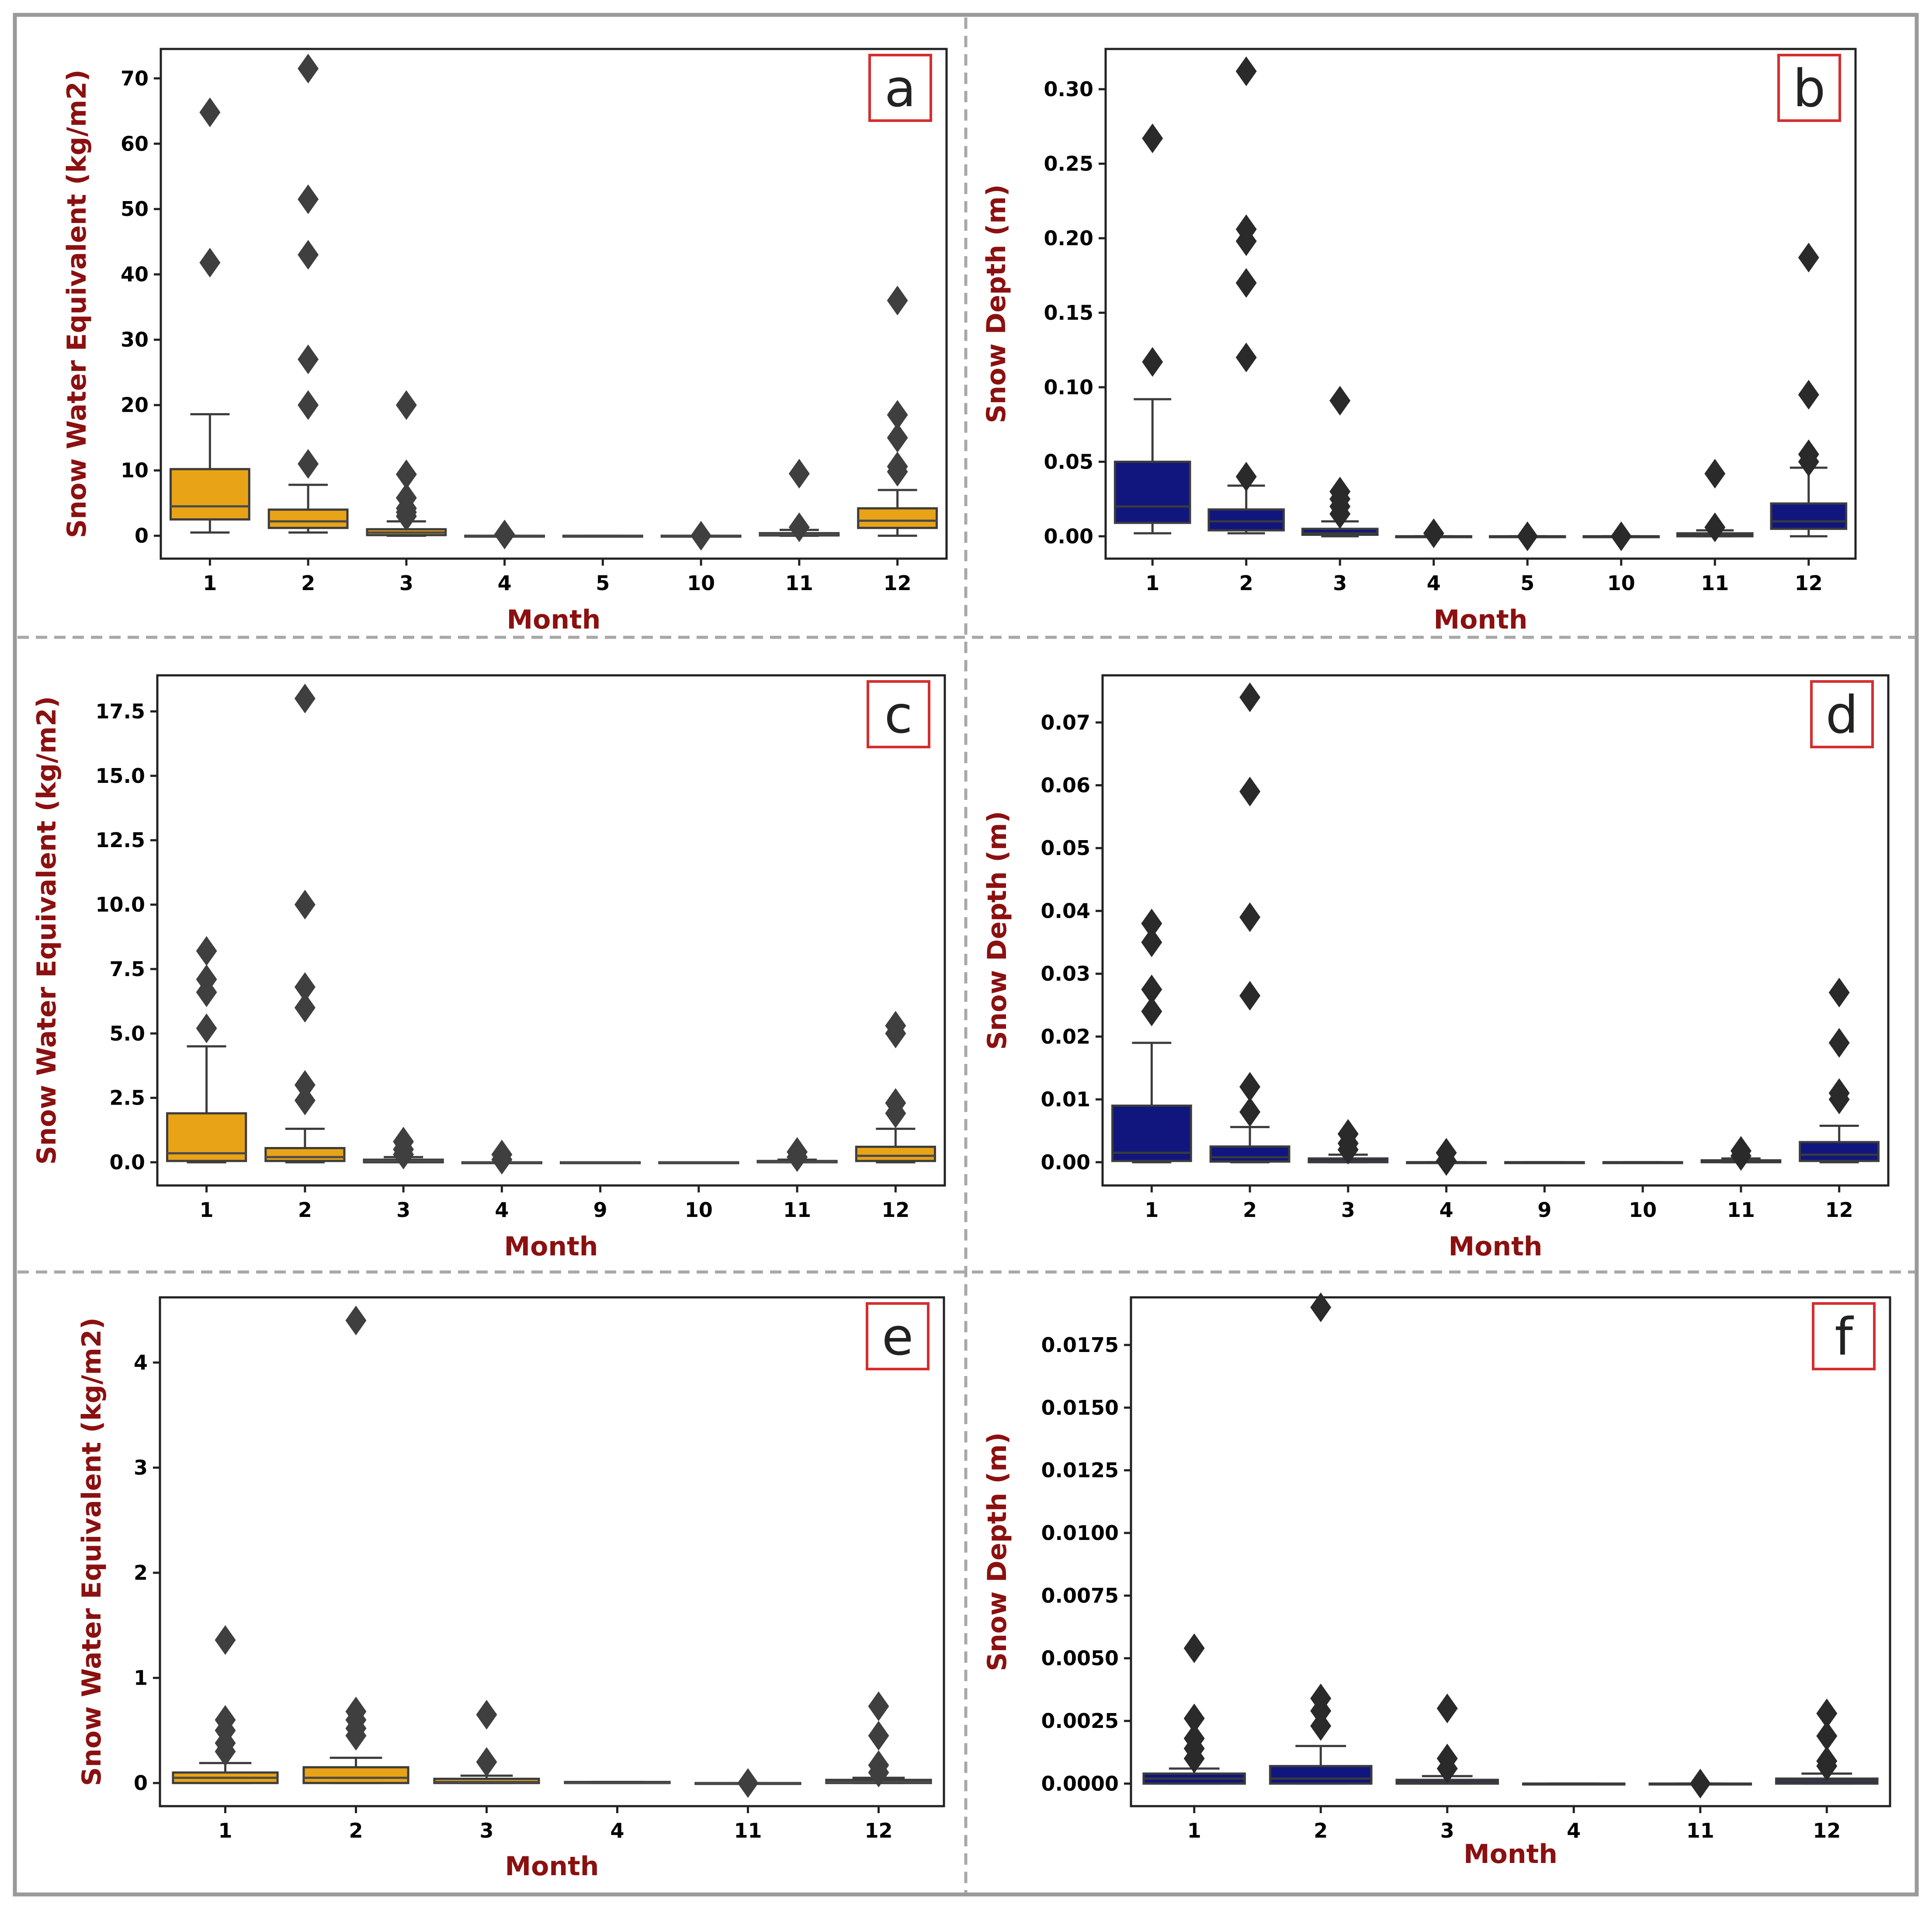  What do you see at coordinates (1250, 1210) in the screenshot?
I see `x-tick-label: 2` at bounding box center [1250, 1210].